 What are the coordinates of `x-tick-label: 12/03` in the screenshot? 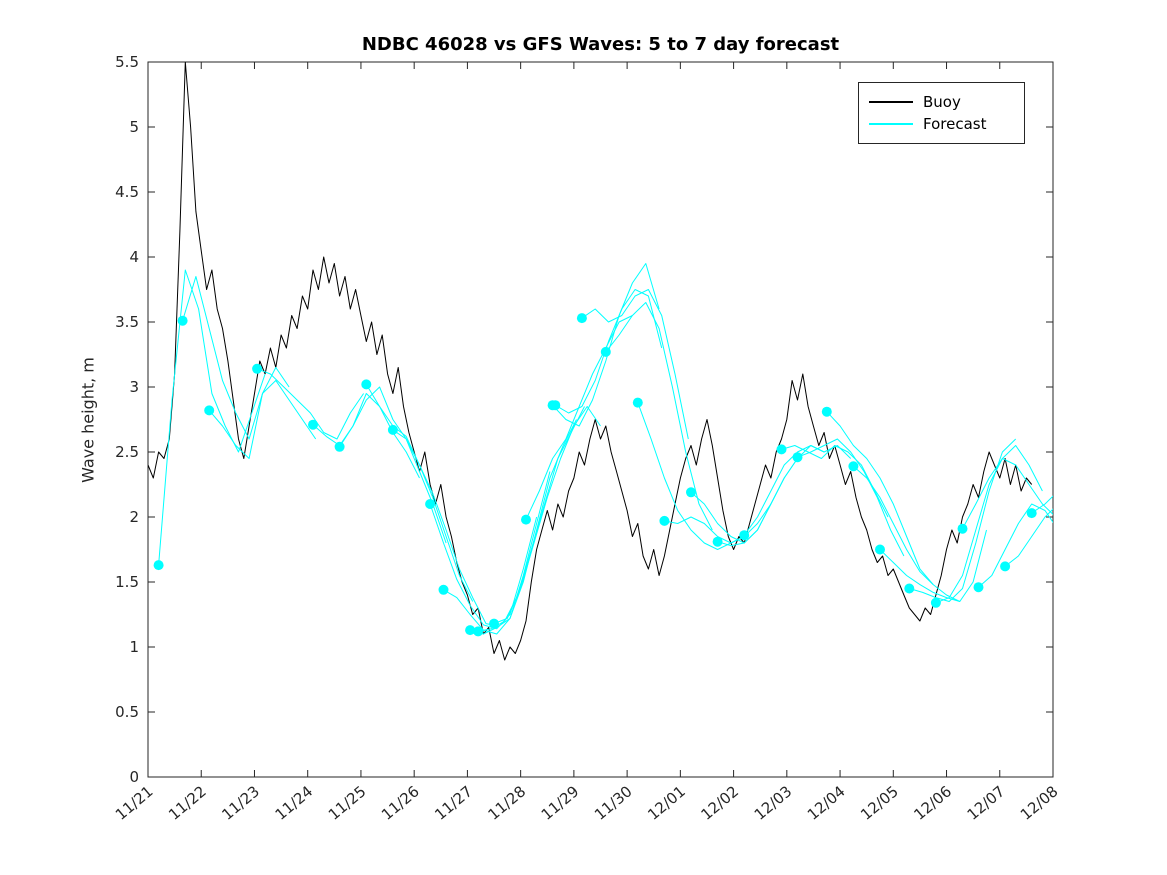 It's located at (773, 803).